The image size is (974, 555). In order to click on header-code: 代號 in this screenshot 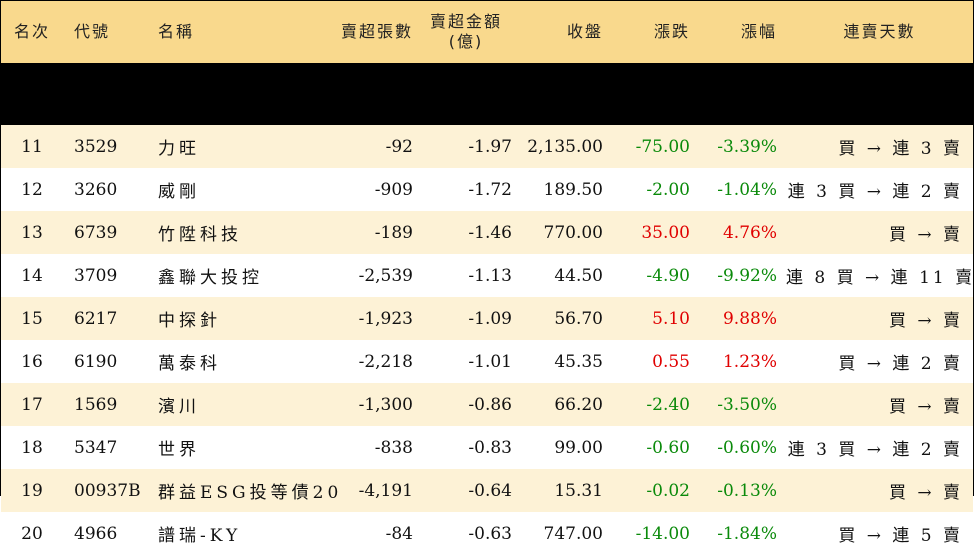, I will do `click(92, 31)`.